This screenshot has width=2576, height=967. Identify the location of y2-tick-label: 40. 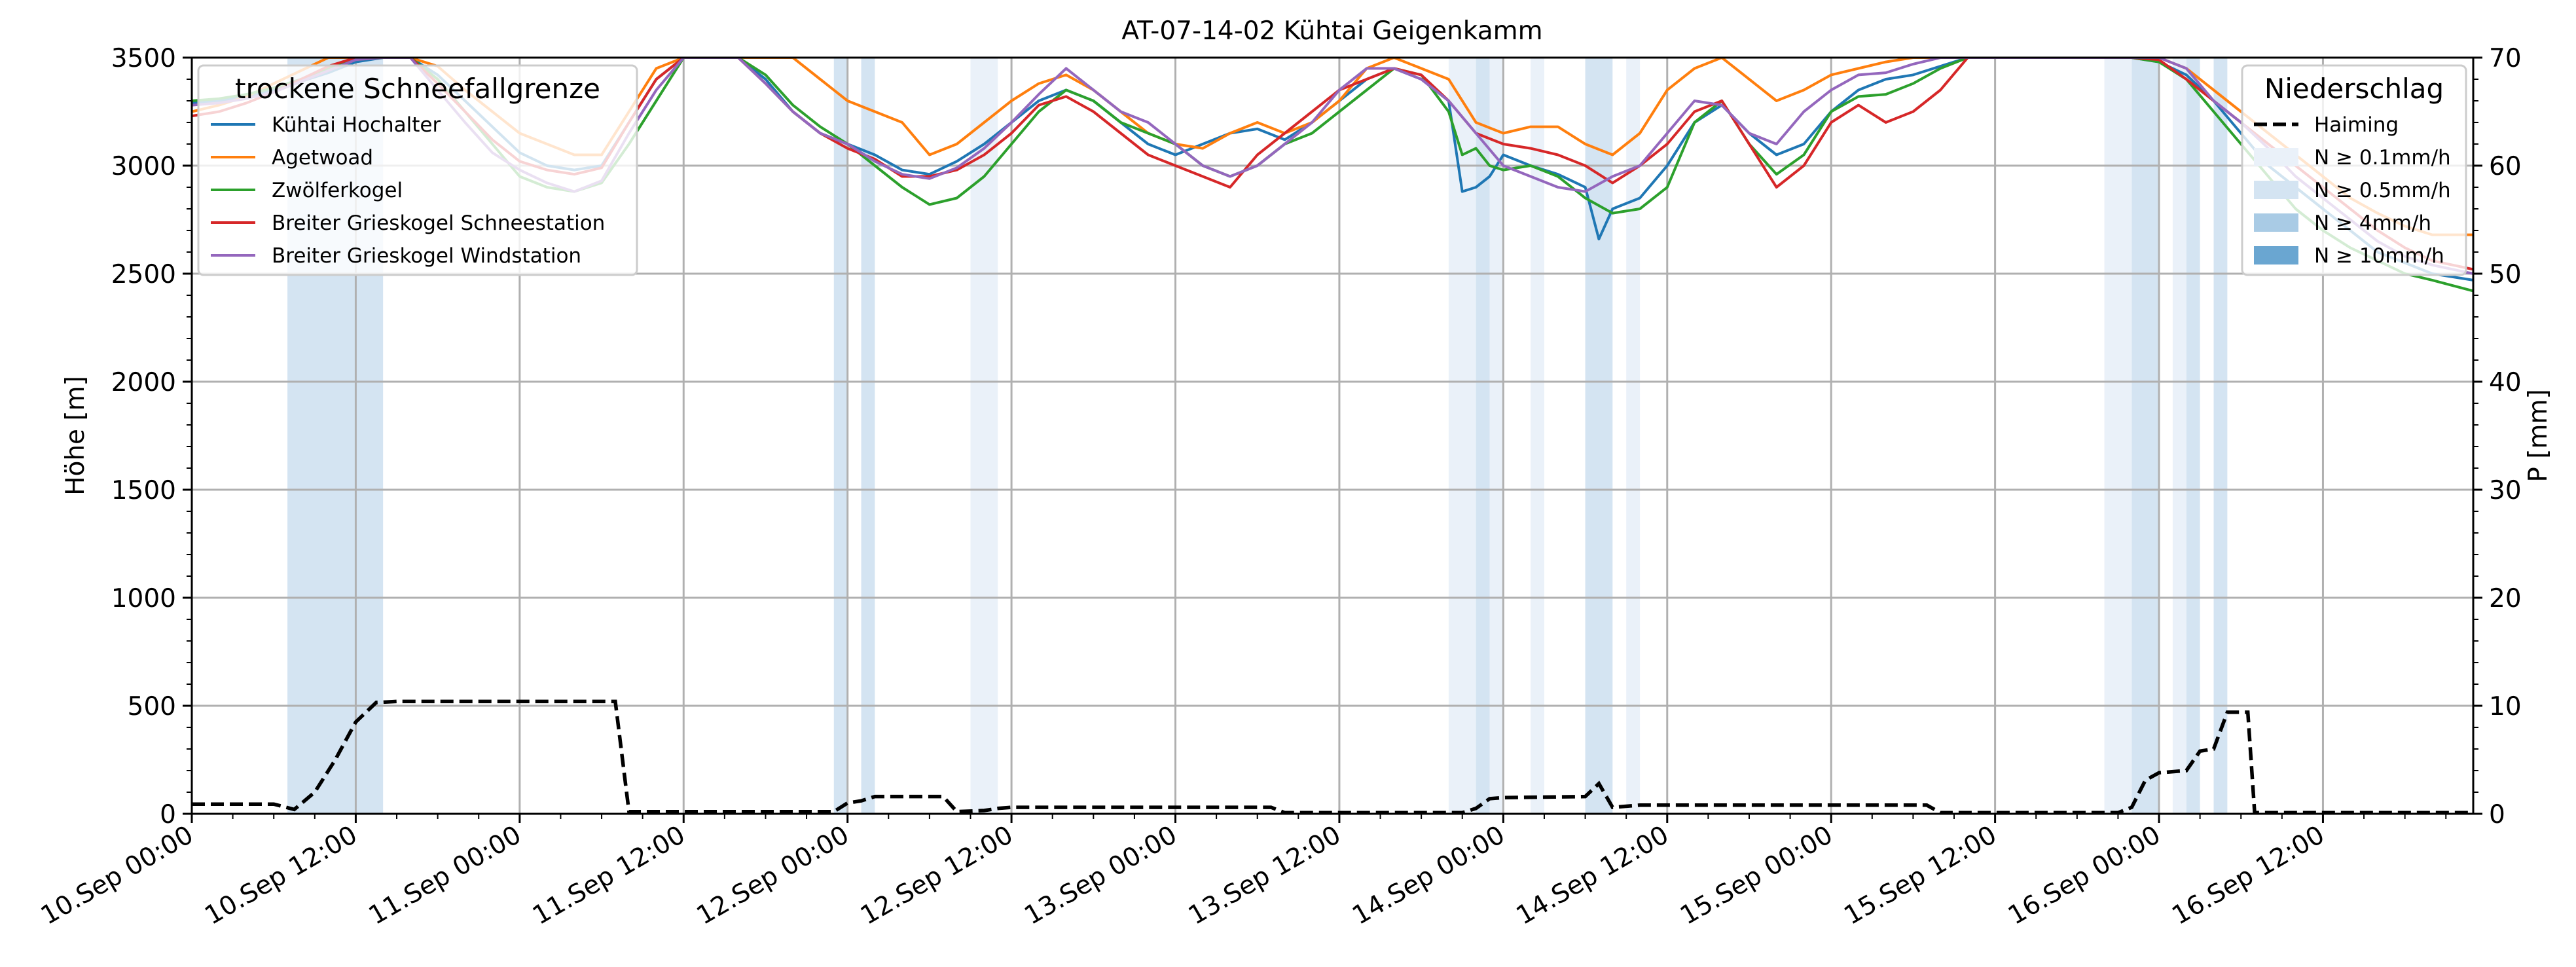
(2505, 382).